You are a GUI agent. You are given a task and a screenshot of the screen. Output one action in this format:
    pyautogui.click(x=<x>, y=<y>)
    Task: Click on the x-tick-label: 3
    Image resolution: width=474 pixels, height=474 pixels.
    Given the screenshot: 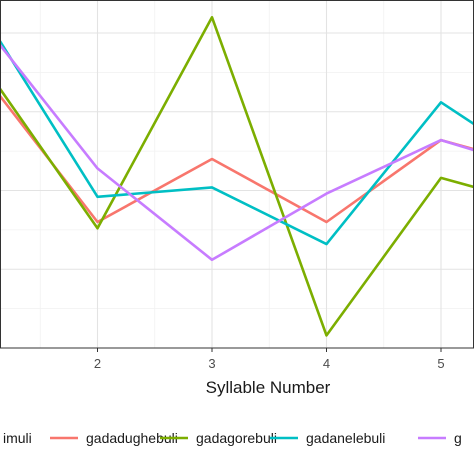 What is the action you would take?
    pyautogui.click(x=211, y=363)
    